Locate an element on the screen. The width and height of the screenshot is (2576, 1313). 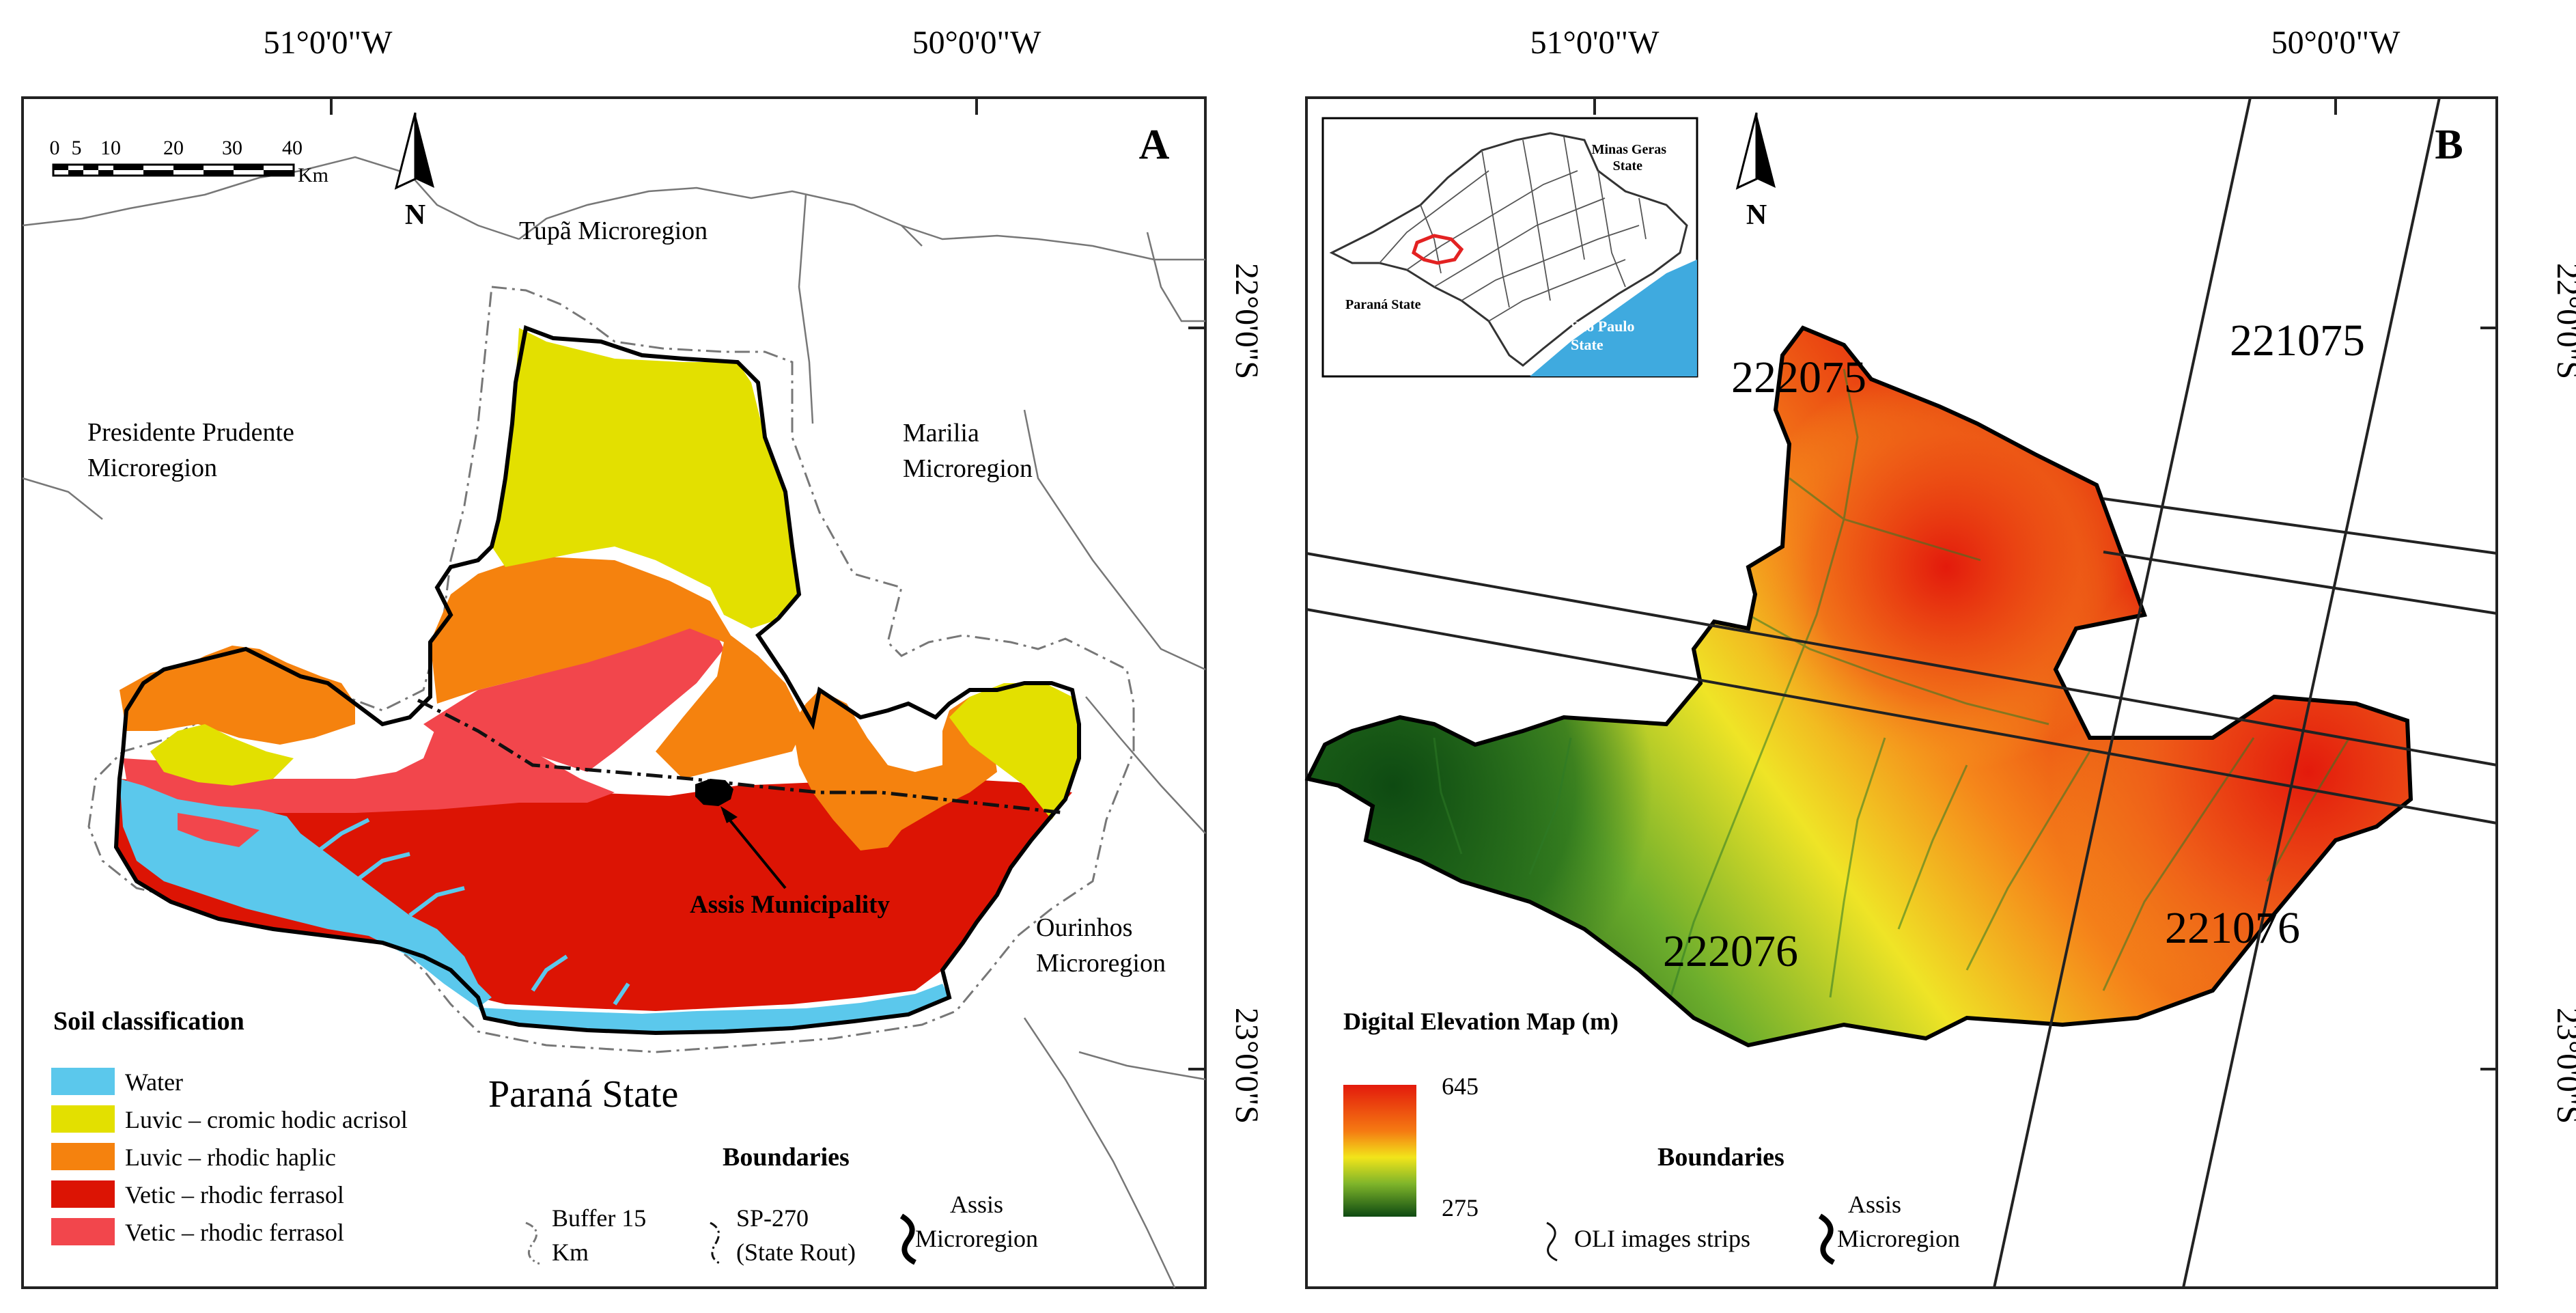
legend-buffer-1: Buffer 15 is located at coordinates (599, 1218).